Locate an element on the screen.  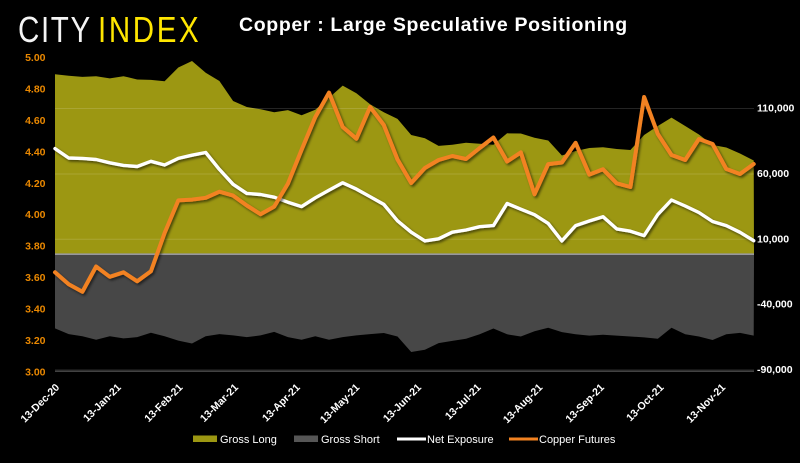
svg-text: 4.20 is located at coordinates (35, 184).